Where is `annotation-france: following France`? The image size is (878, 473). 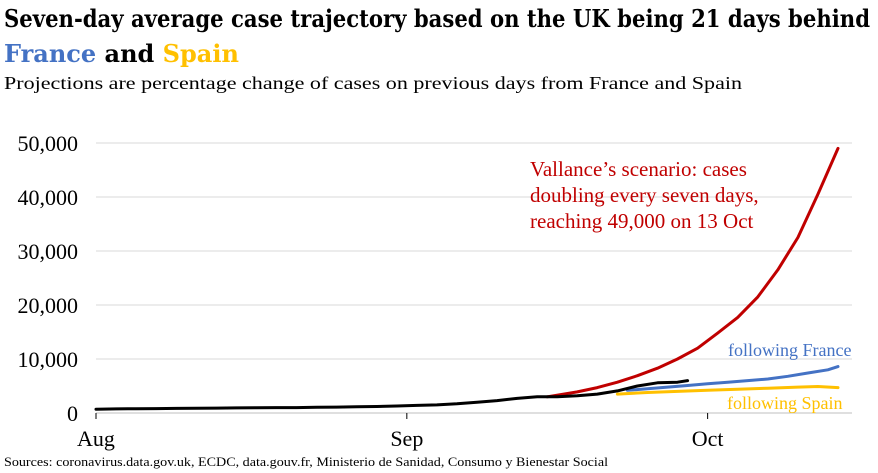 annotation-france: following France is located at coordinates (789, 350).